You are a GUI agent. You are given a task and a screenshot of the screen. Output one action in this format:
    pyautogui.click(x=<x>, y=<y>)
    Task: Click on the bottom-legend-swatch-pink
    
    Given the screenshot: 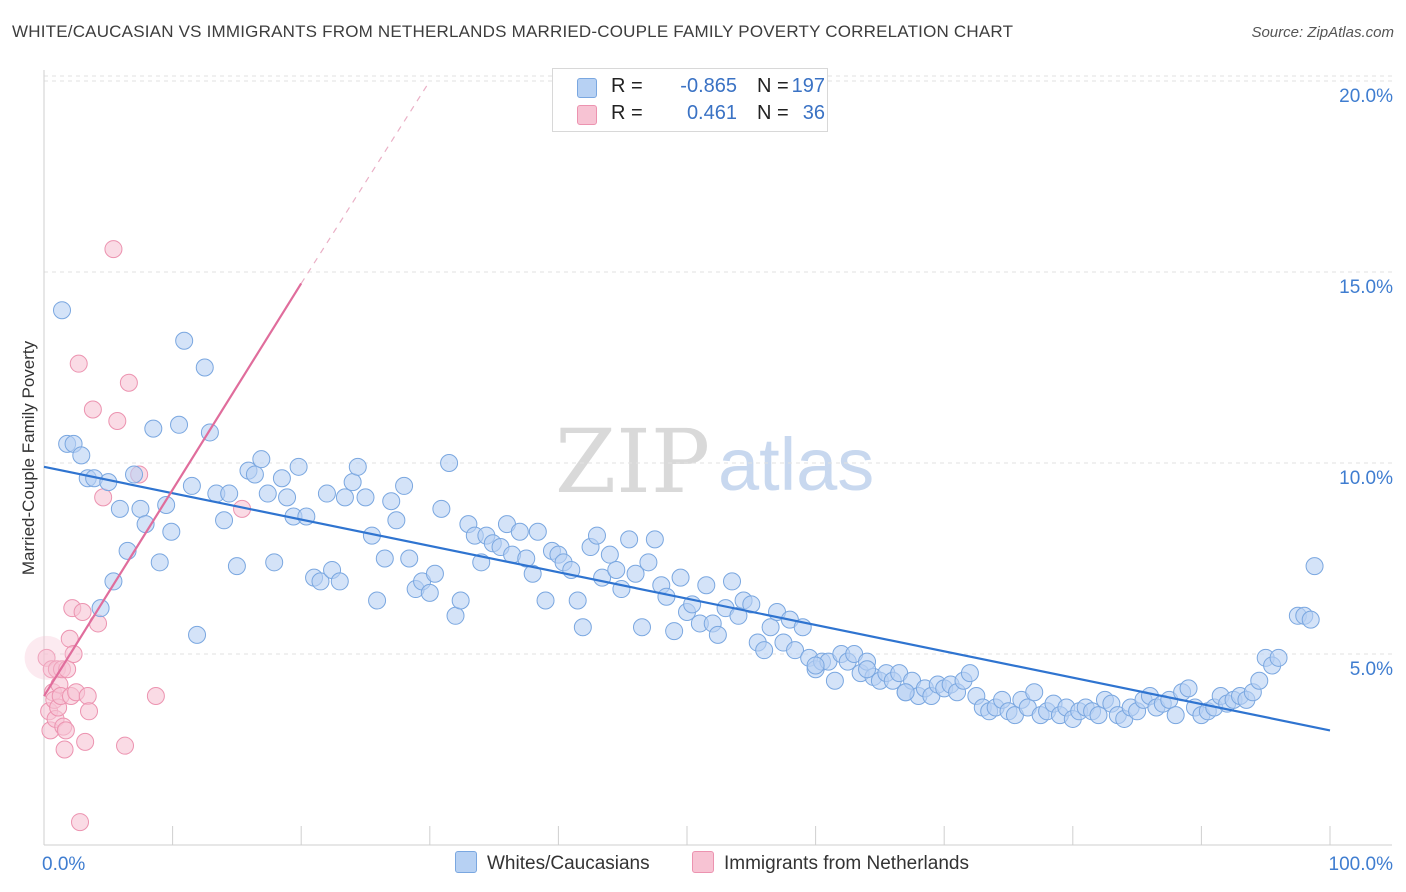 What is the action you would take?
    pyautogui.click(x=703, y=862)
    